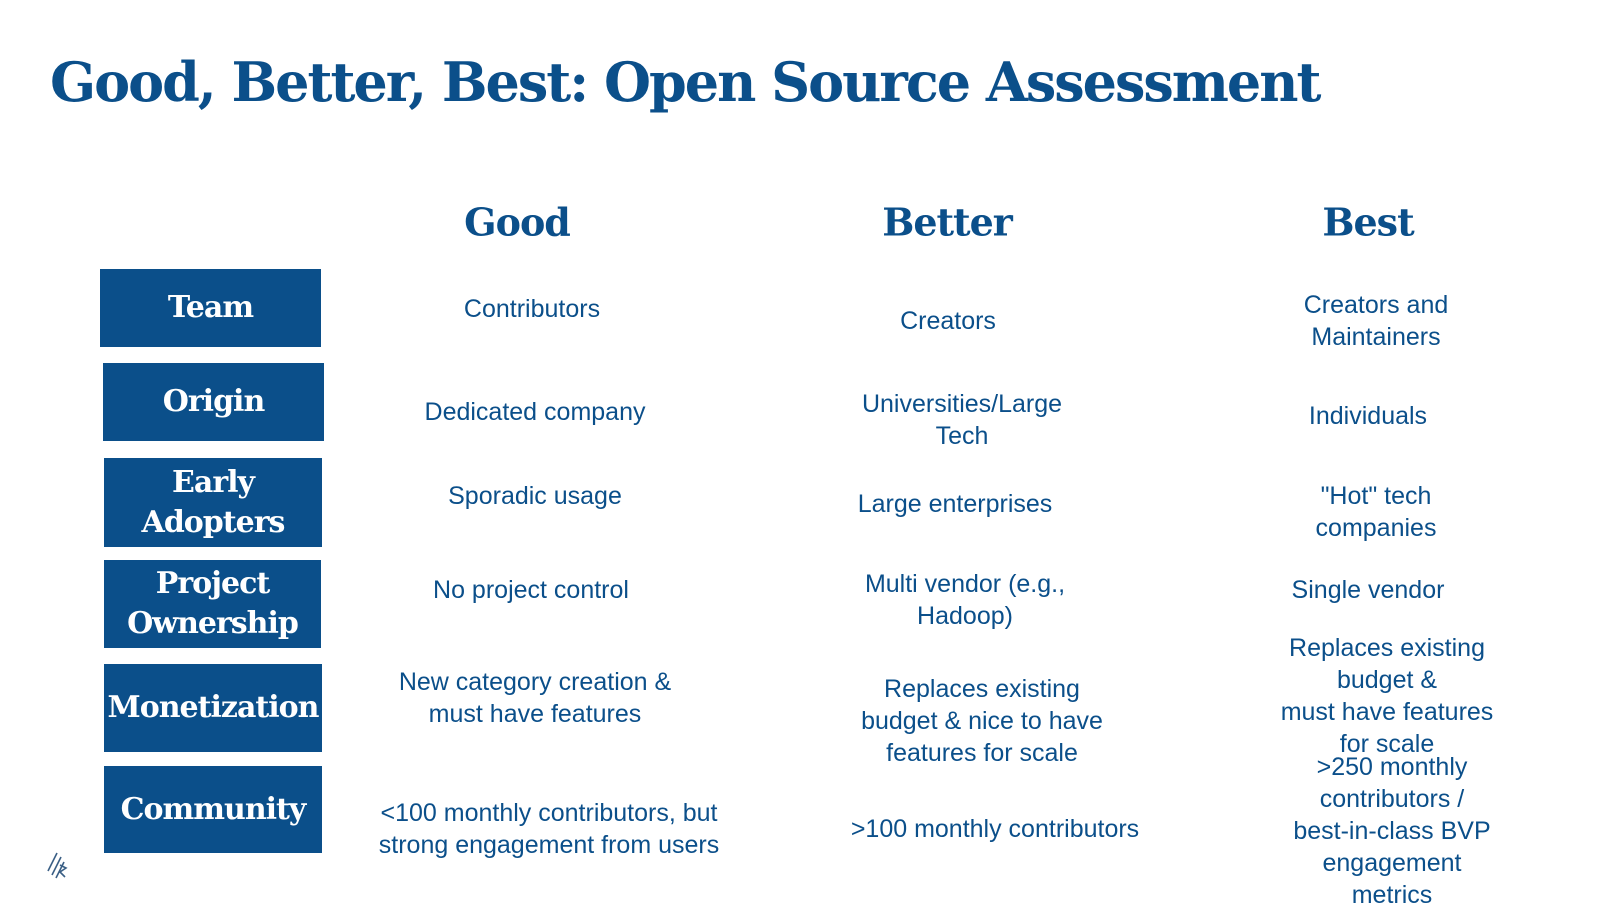 The image size is (1600, 911). I want to click on cell-origin-good: Dedicated company, so click(535, 412).